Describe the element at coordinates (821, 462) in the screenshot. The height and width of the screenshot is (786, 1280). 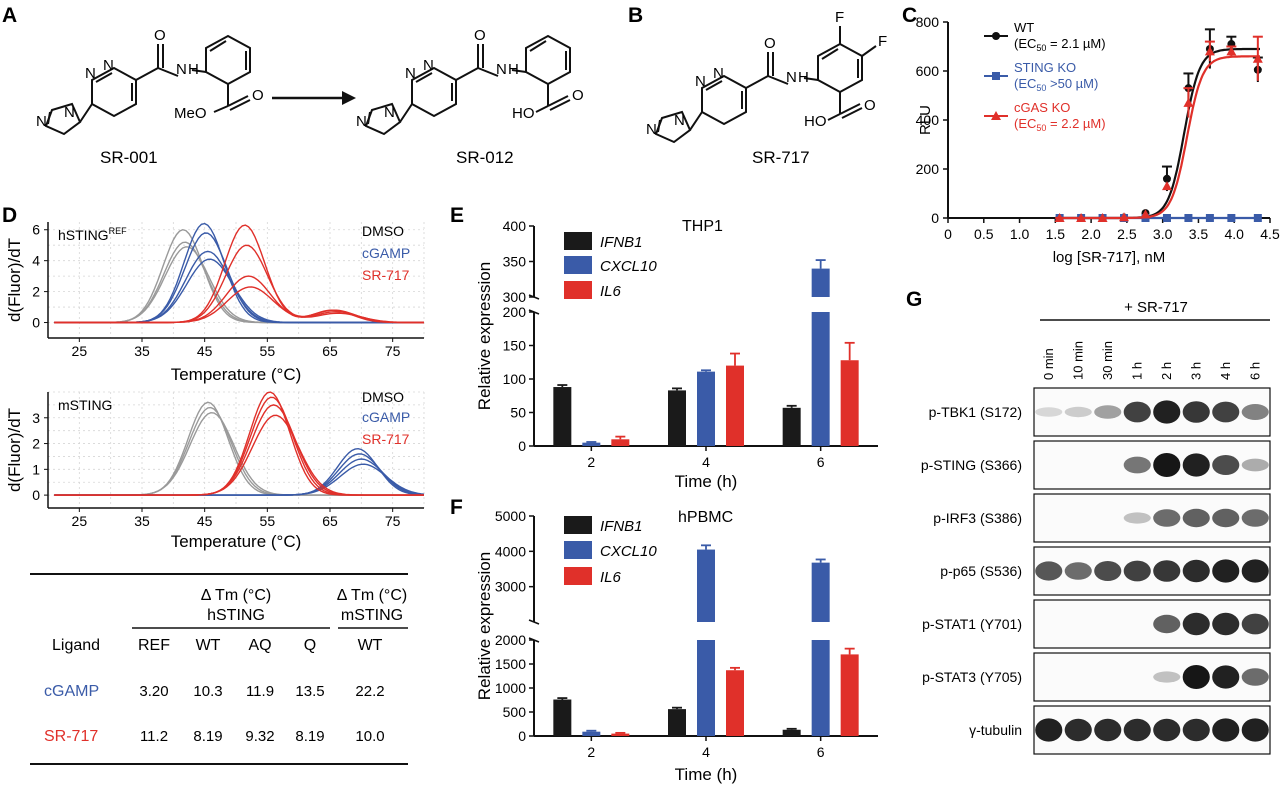
I see `bar-x-tick-label: 6` at that location.